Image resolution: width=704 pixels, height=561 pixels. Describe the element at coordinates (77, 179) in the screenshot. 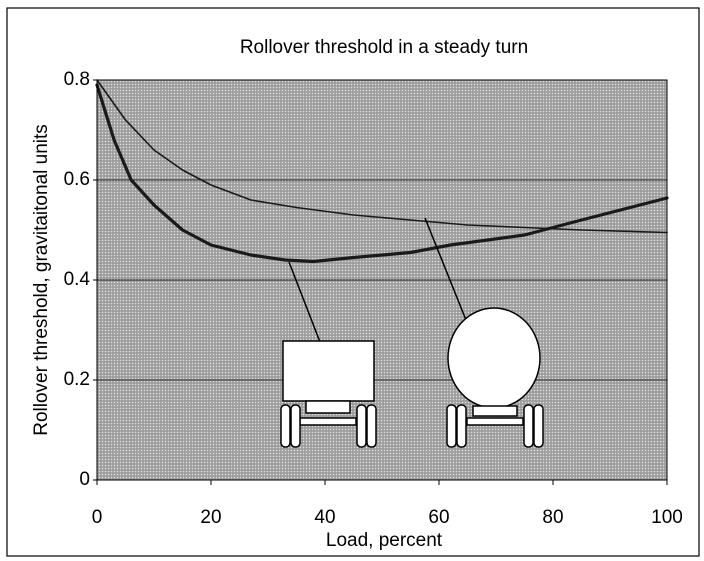

I see `y-tick-label: 0.6` at that location.